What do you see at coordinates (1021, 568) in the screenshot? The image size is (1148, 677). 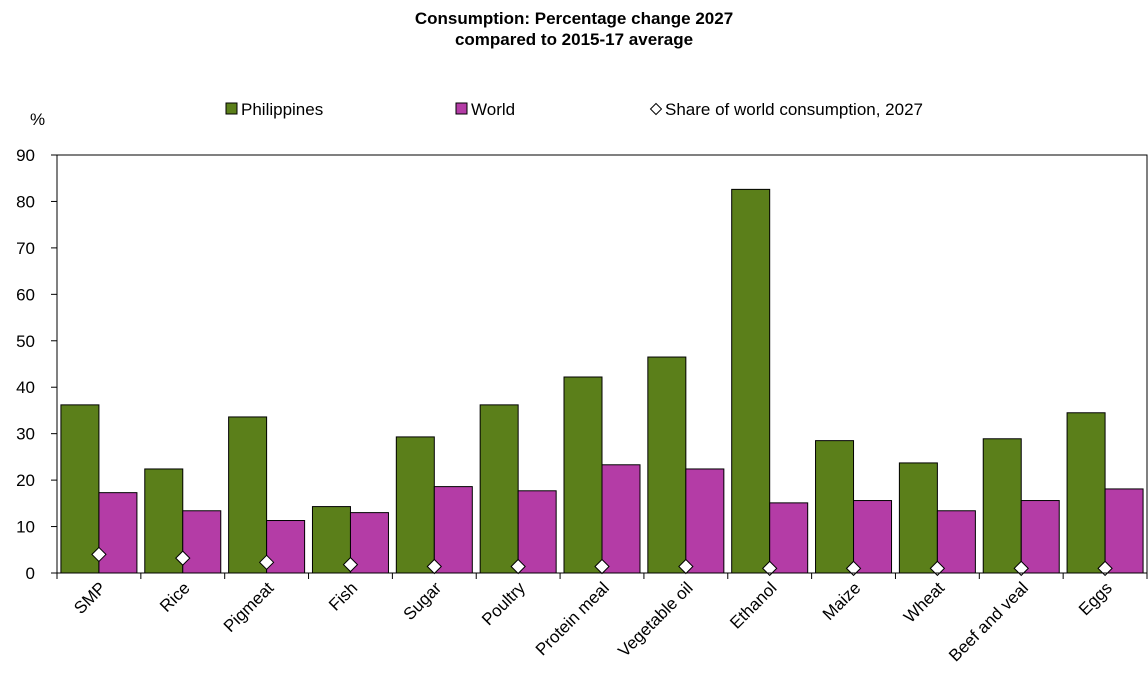 I see `marker-share-beef-and-veal` at bounding box center [1021, 568].